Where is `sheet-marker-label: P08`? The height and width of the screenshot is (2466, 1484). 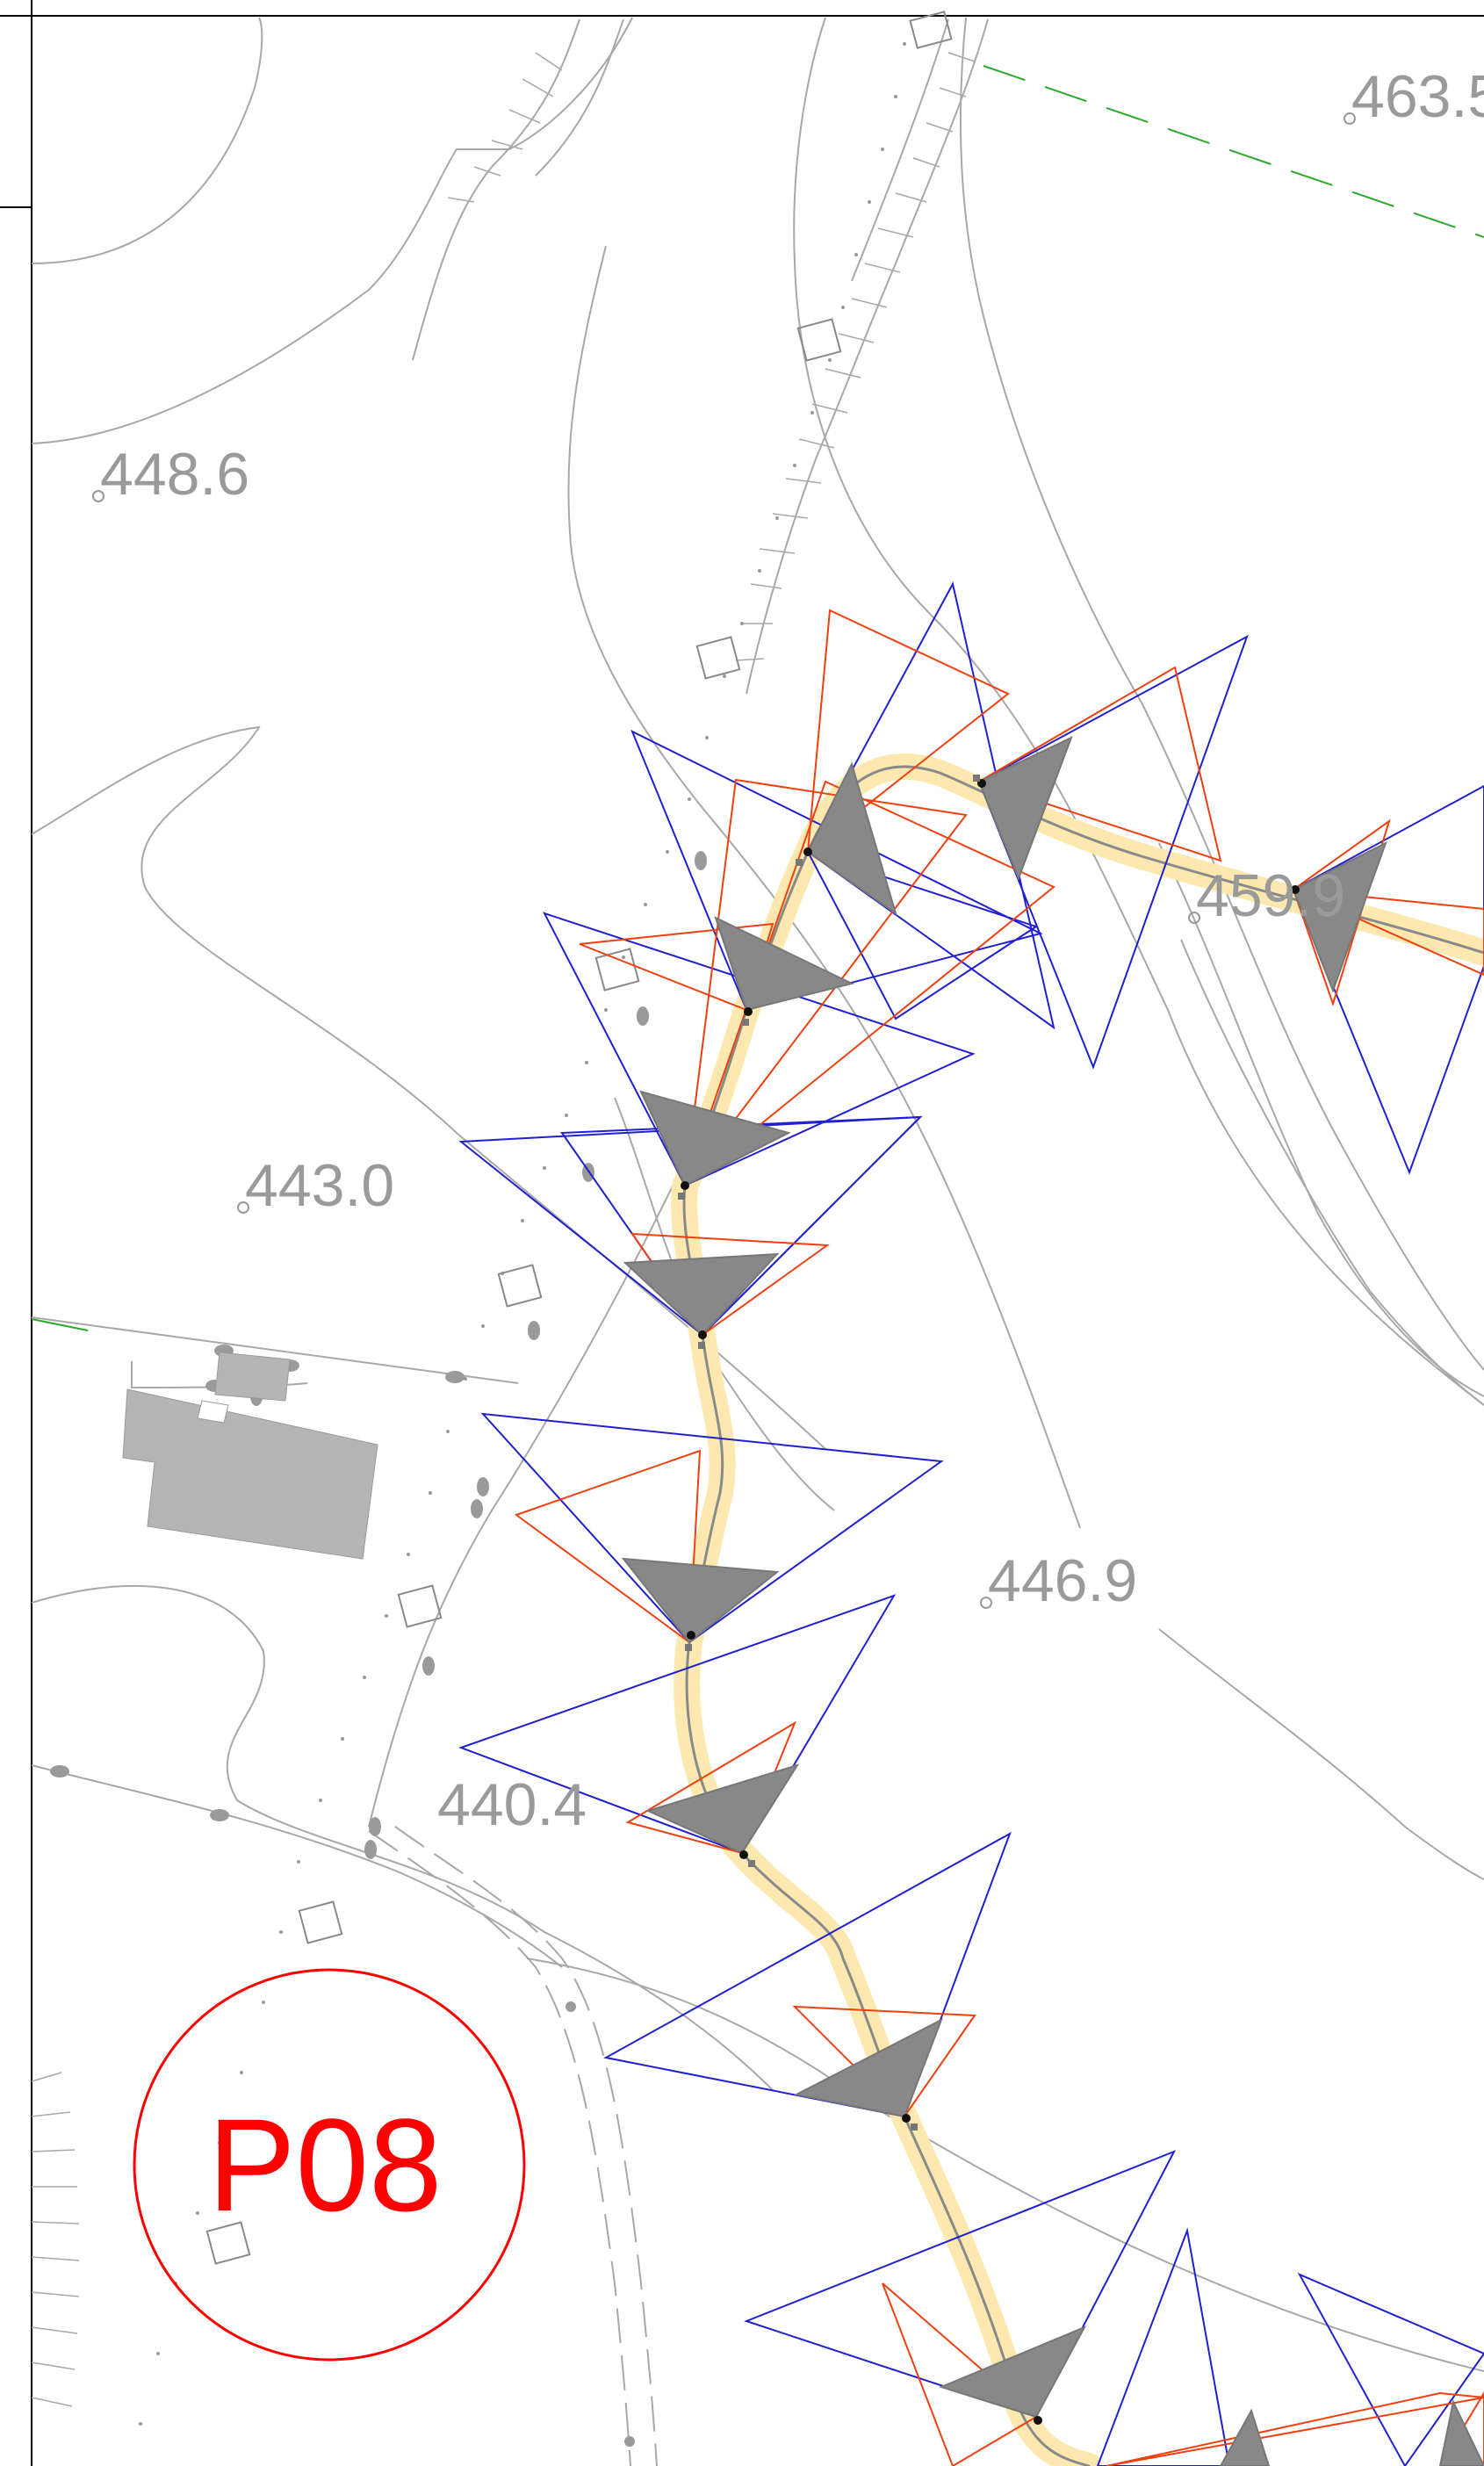
sheet-marker-label: P08 is located at coordinates (325, 2165).